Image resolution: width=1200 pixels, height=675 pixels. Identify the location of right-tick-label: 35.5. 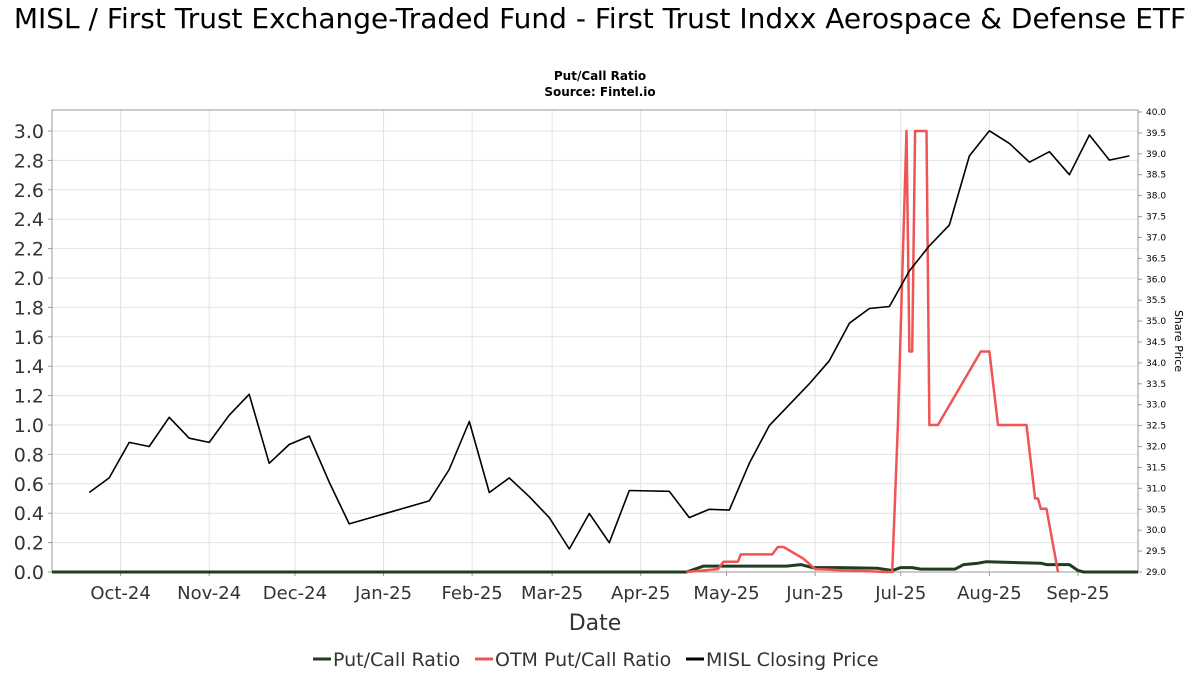
(1156, 301).